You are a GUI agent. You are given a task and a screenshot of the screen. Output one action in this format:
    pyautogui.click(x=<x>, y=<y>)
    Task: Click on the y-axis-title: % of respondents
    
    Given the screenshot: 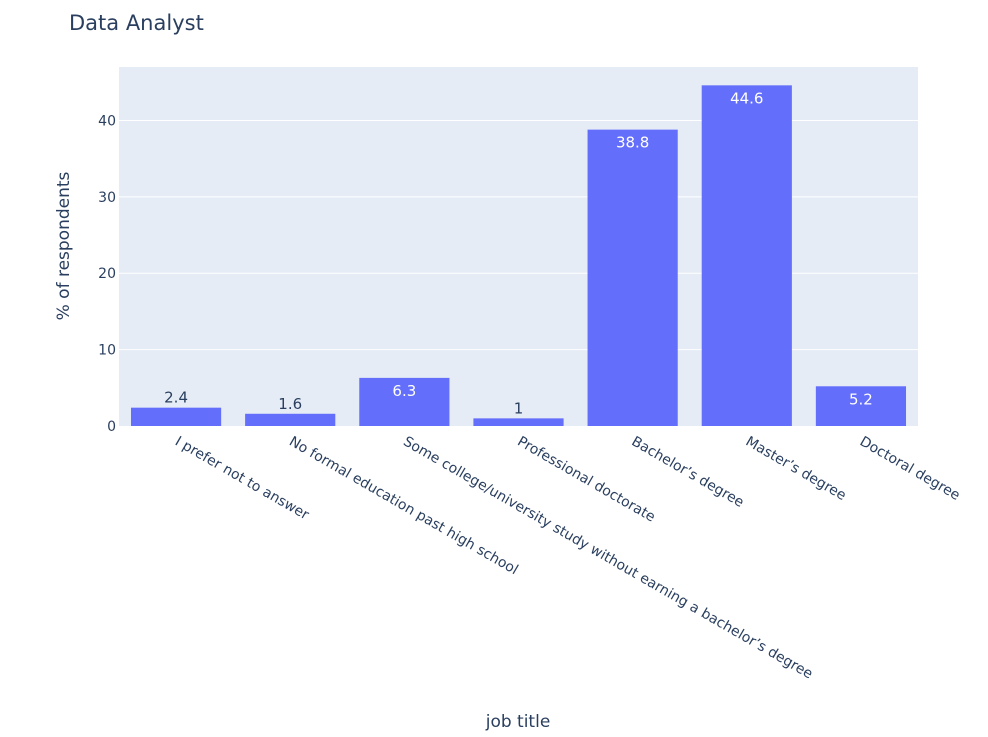 What is the action you would take?
    pyautogui.click(x=64, y=245)
    